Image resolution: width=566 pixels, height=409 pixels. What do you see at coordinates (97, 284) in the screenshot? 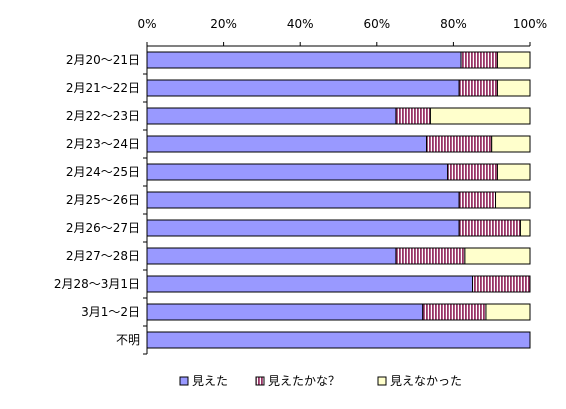
I see `category-label: 2月28～3月1日` at bounding box center [97, 284].